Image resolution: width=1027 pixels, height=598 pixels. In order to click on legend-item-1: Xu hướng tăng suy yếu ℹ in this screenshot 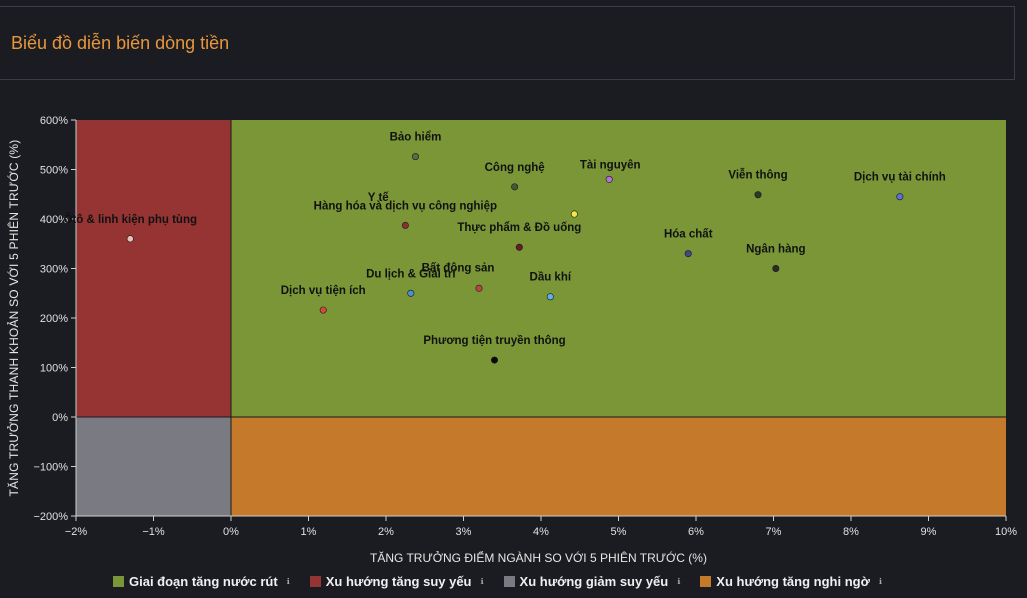, I will do `click(396, 581)`.